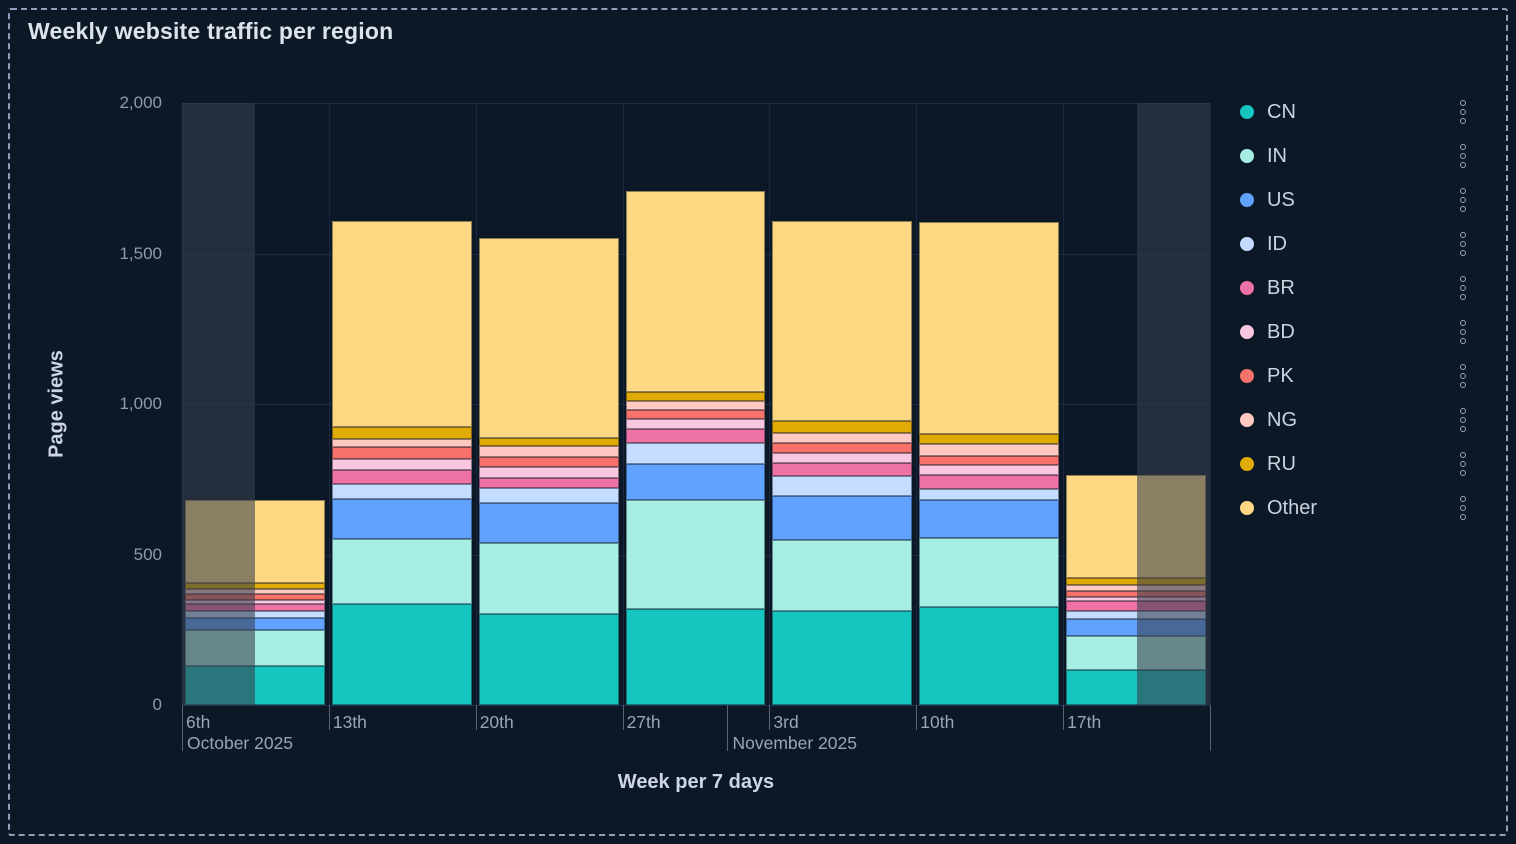 The width and height of the screenshot is (1516, 844). Describe the element at coordinates (1356, 244) in the screenshot. I see `legend-item-id: ID` at that location.